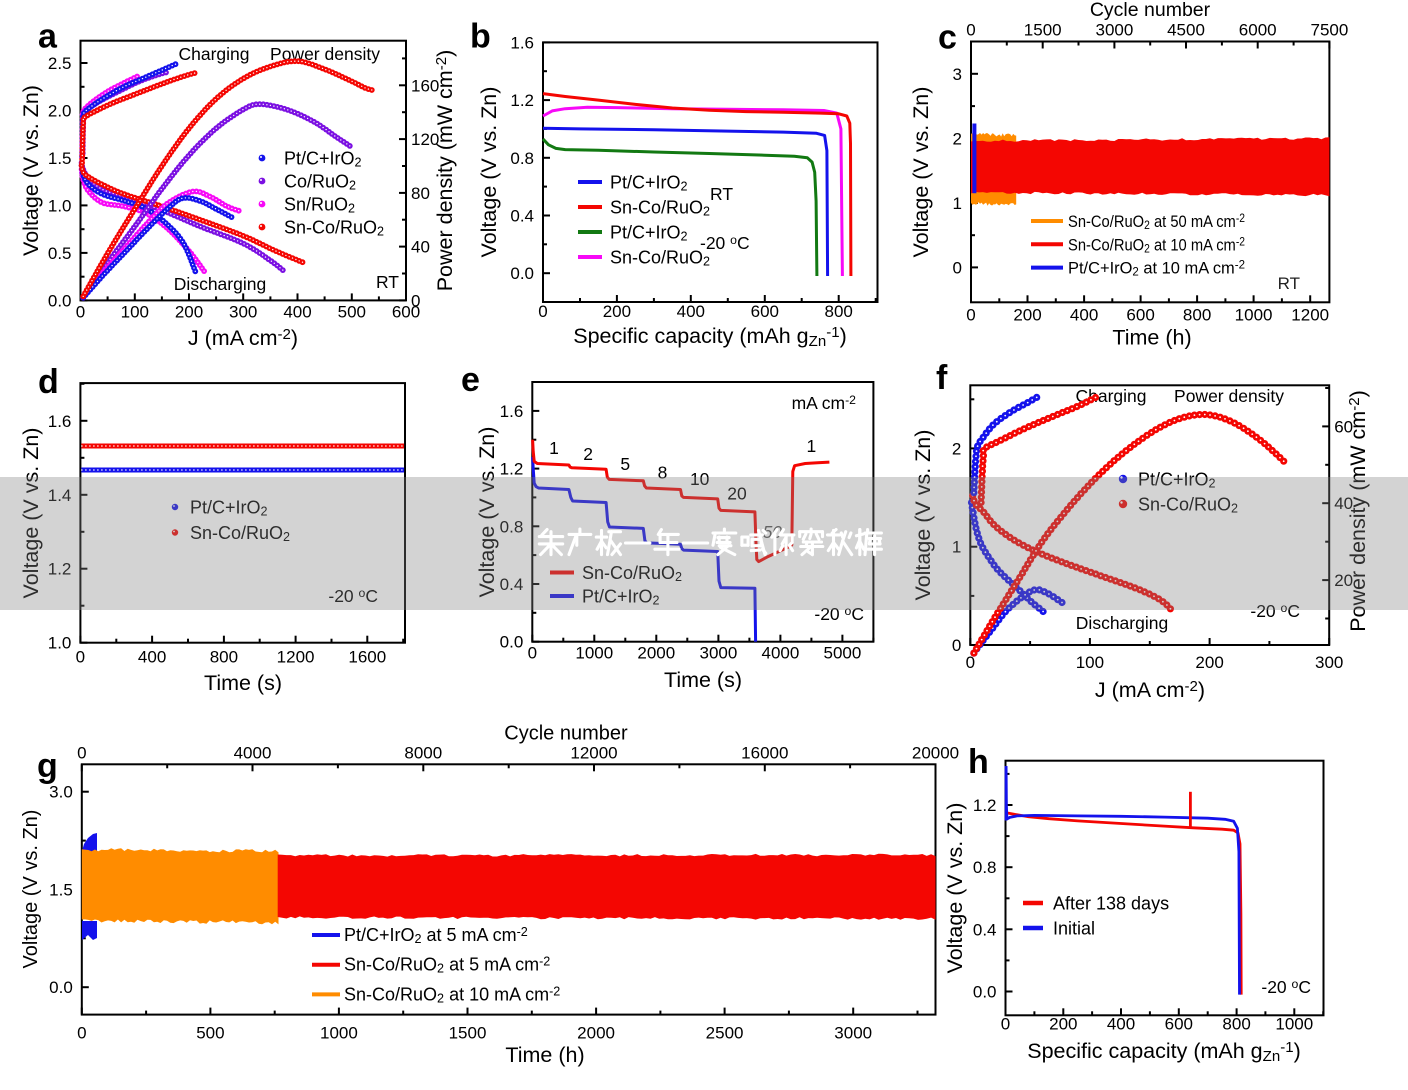  Describe the element at coordinates (1043, 30) in the screenshot. I see `svg-text: 1500` at that location.